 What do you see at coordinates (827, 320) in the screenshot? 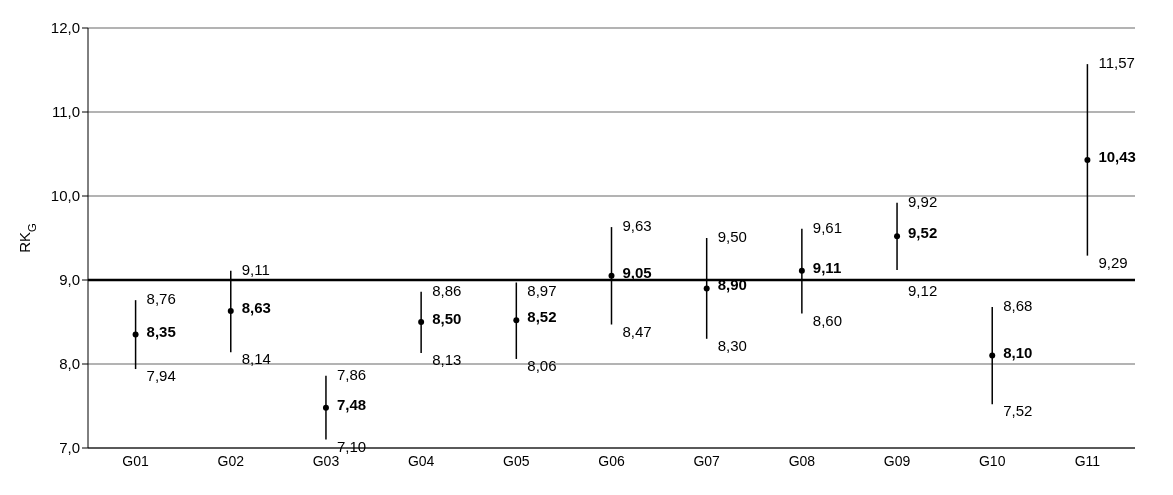
I see `annotation: 8,60` at bounding box center [827, 320].